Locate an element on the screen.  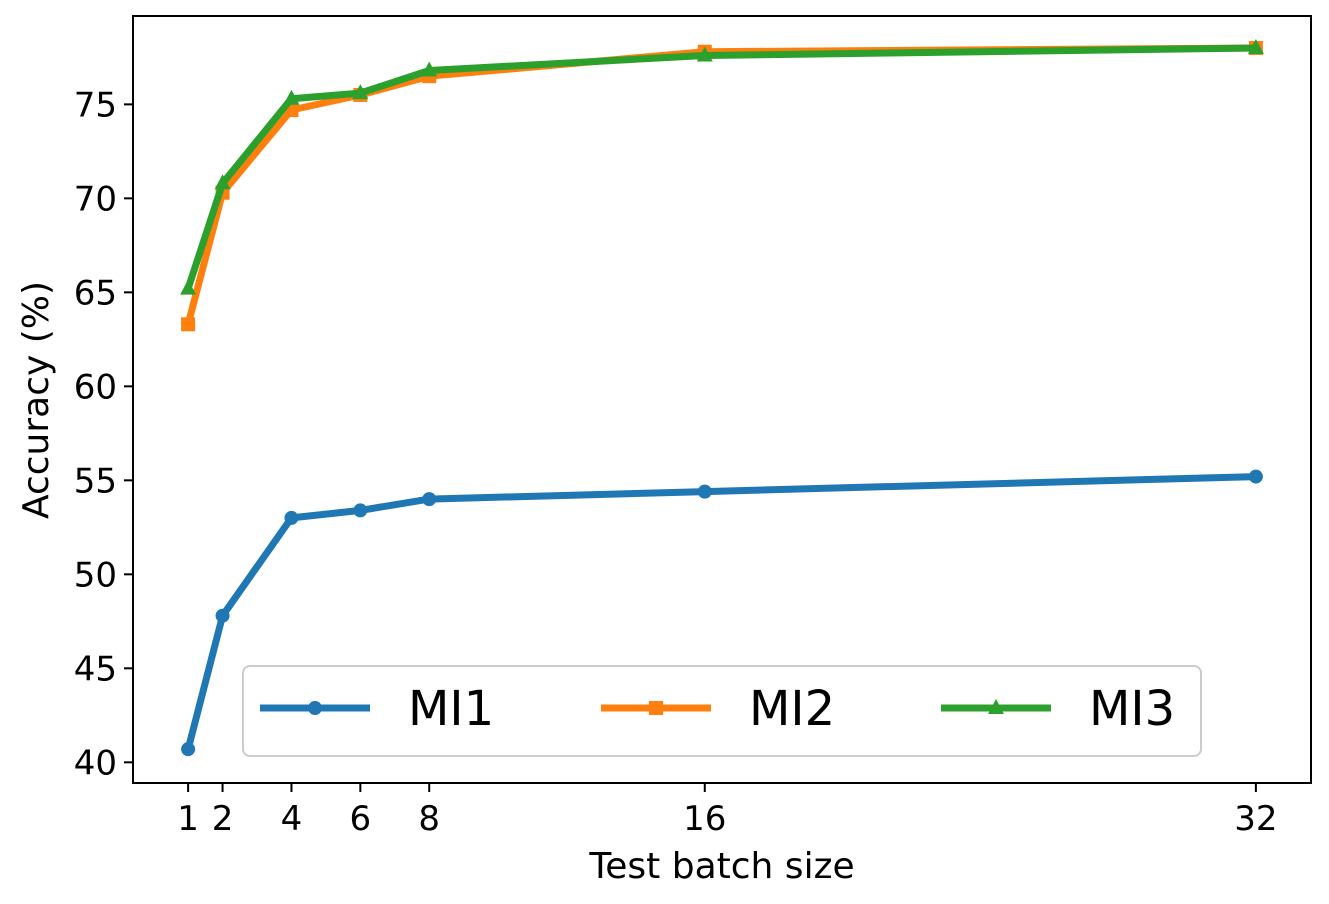
y-tick-label: 55 is located at coordinates (95, 481).